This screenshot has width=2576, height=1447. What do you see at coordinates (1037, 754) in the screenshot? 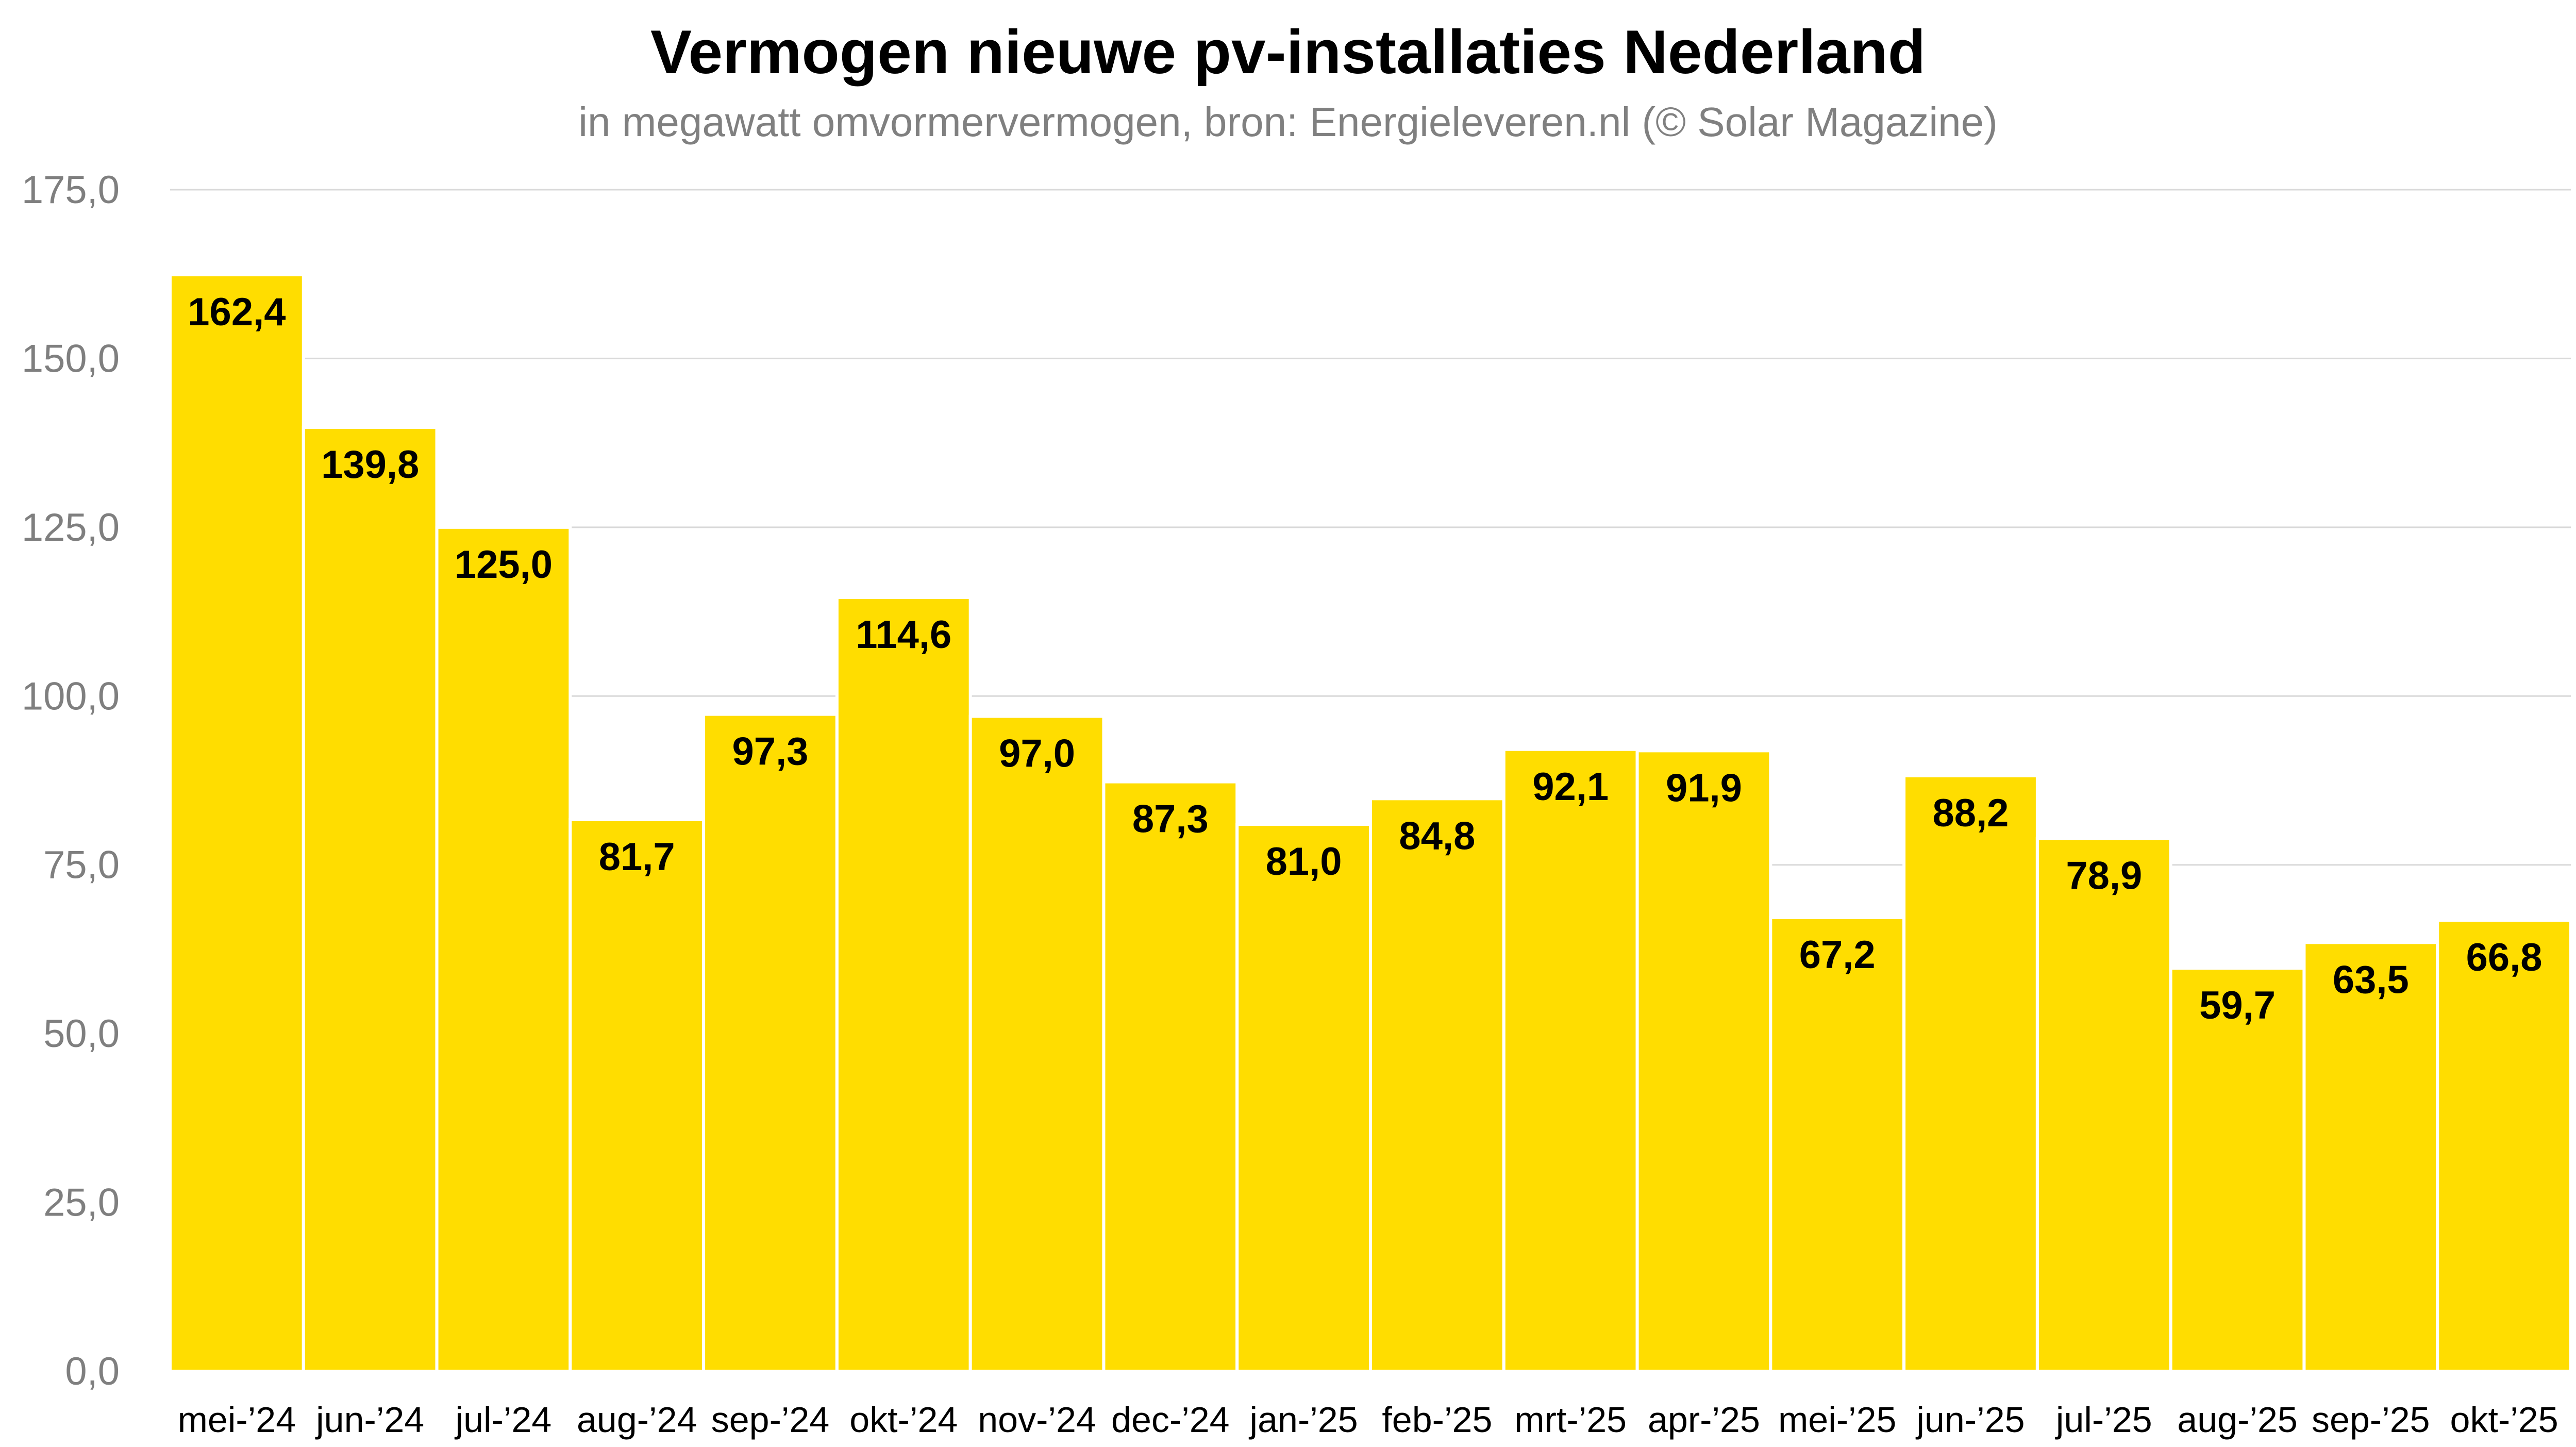
I see `data-label: 97,0` at bounding box center [1037, 754].